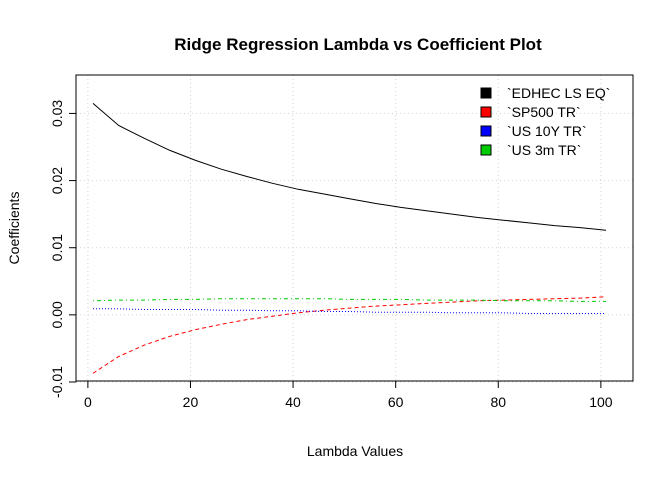 This screenshot has width=672, height=480. Describe the element at coordinates (57, 113) in the screenshot. I see `y-tick-label: 0.03` at that location.